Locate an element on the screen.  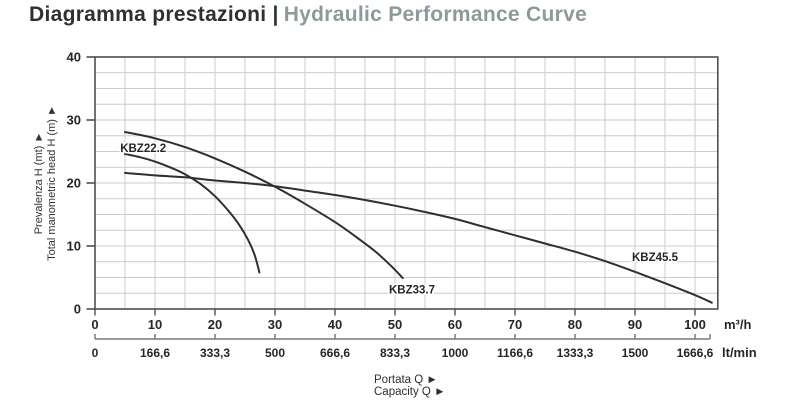
x2-tick-label: 333,3 is located at coordinates (215, 353).